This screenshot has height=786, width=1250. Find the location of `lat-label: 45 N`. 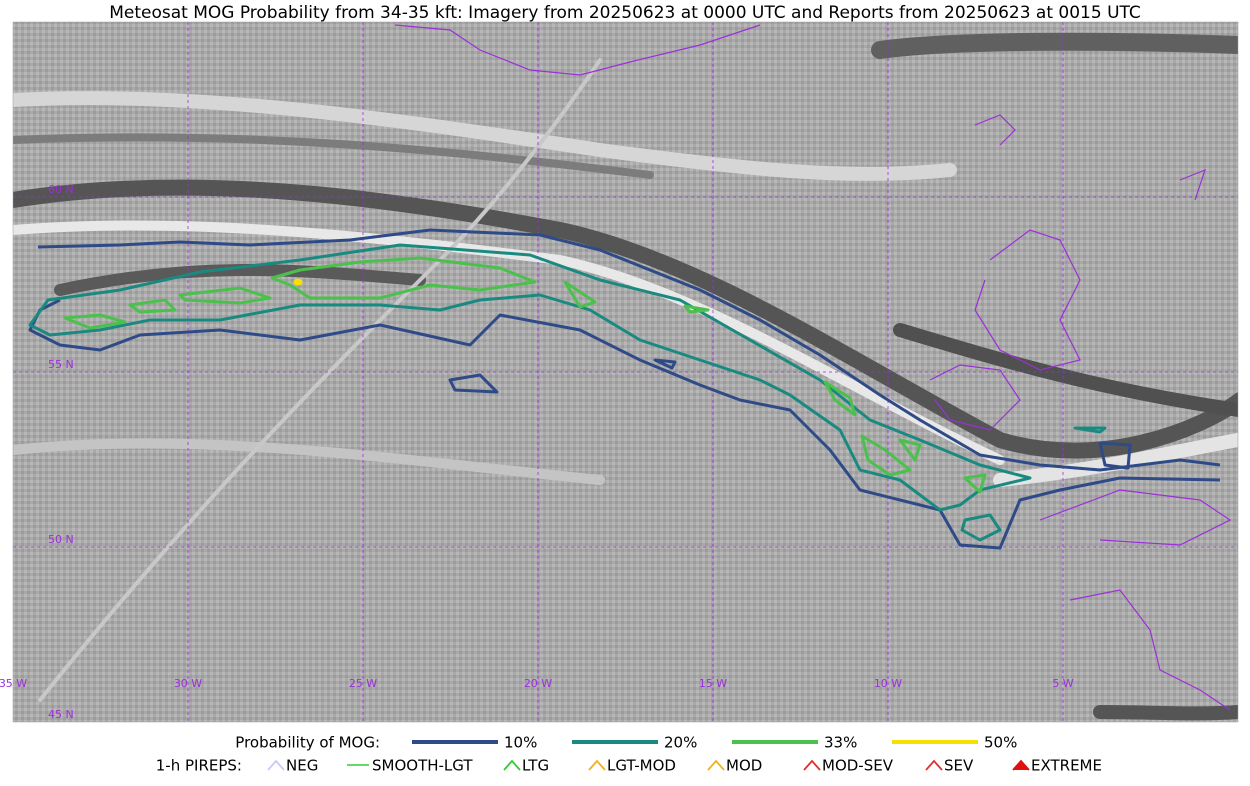

lat-label: 45 N is located at coordinates (61, 714).